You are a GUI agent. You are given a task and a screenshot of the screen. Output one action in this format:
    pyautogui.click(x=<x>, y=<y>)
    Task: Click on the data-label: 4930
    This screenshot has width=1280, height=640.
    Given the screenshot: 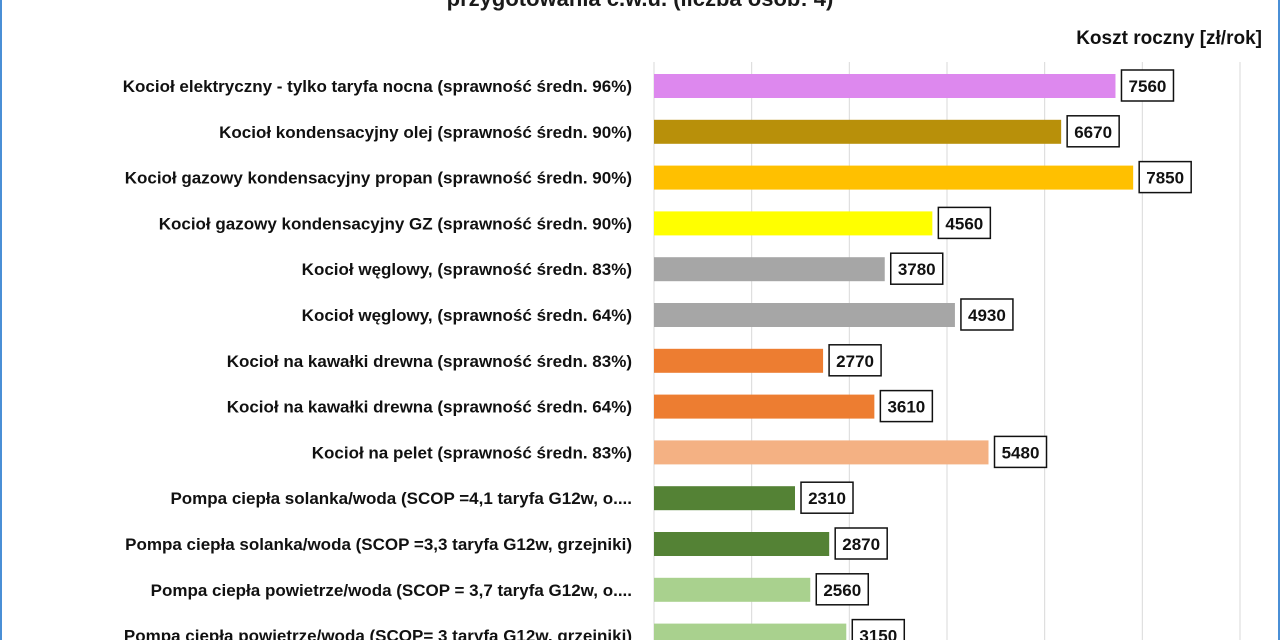 What is the action you would take?
    pyautogui.click(x=987, y=314)
    